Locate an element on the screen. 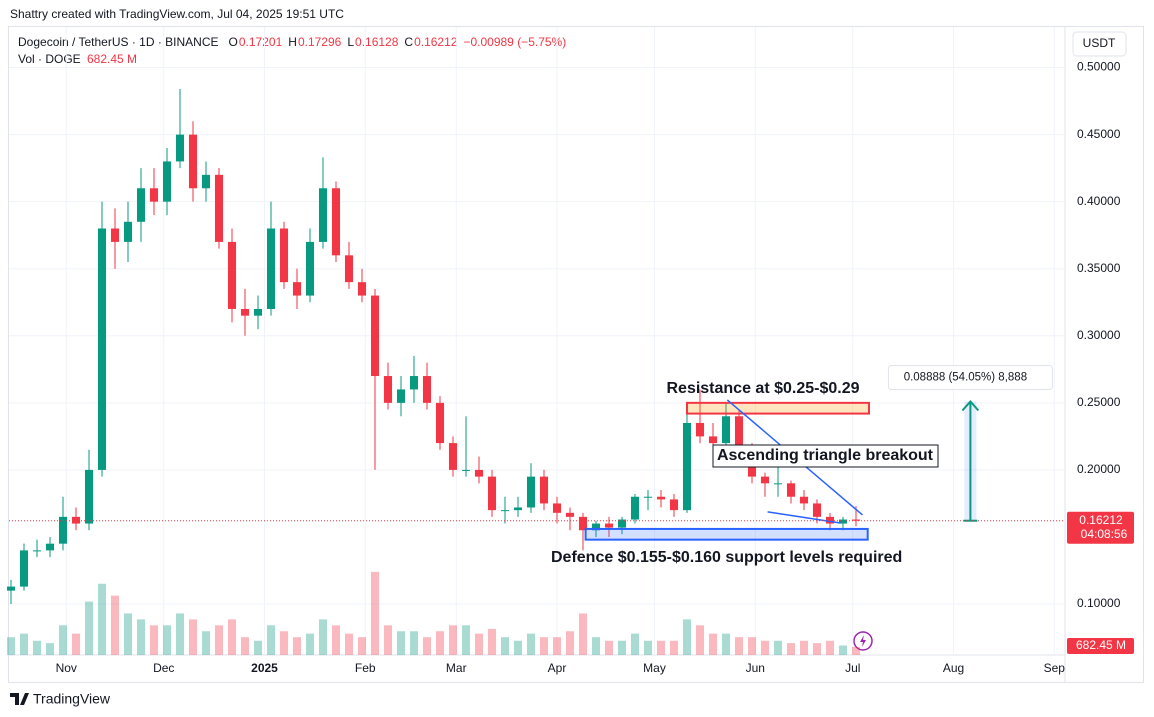 This screenshot has height=717, width=1154. brand-logo: TradingView is located at coordinates (60, 699).